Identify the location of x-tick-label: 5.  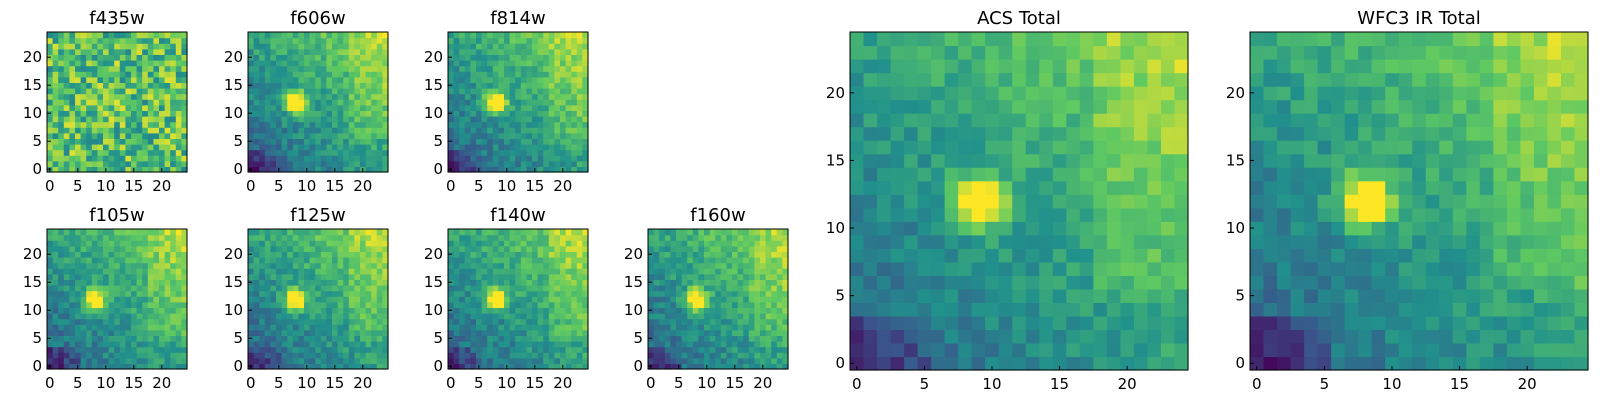
(479, 186).